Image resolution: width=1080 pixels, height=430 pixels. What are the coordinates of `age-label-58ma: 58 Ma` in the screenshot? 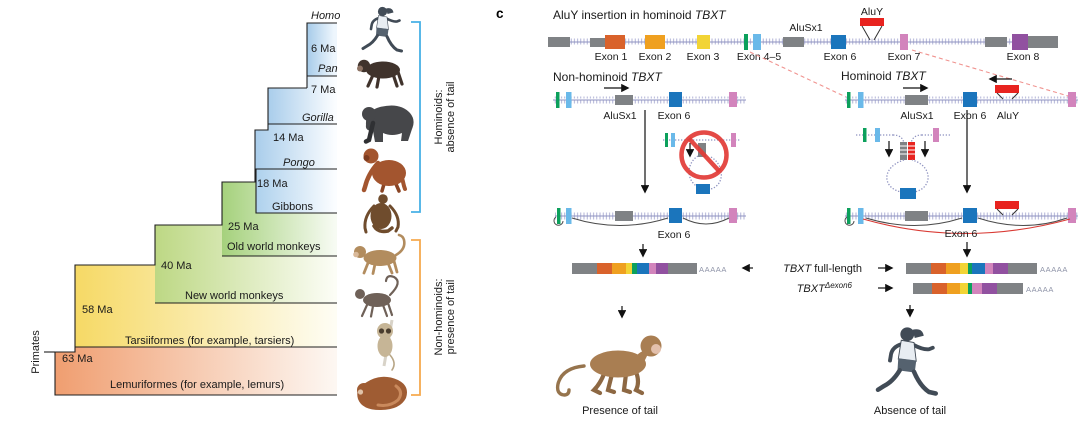 It's located at (97, 310).